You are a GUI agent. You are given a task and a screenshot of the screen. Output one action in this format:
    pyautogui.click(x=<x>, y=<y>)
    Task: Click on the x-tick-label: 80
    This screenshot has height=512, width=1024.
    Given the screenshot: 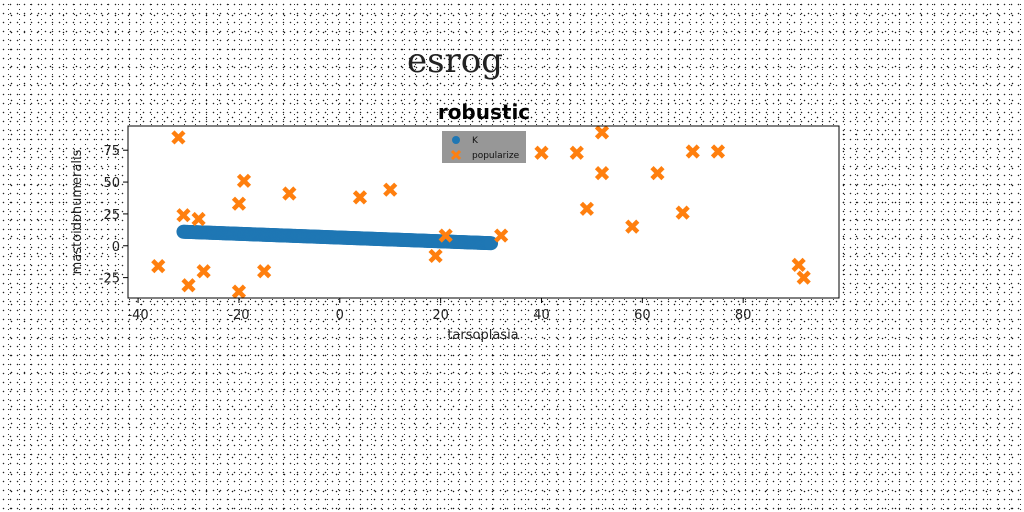 What is the action you would take?
    pyautogui.click(x=743, y=315)
    